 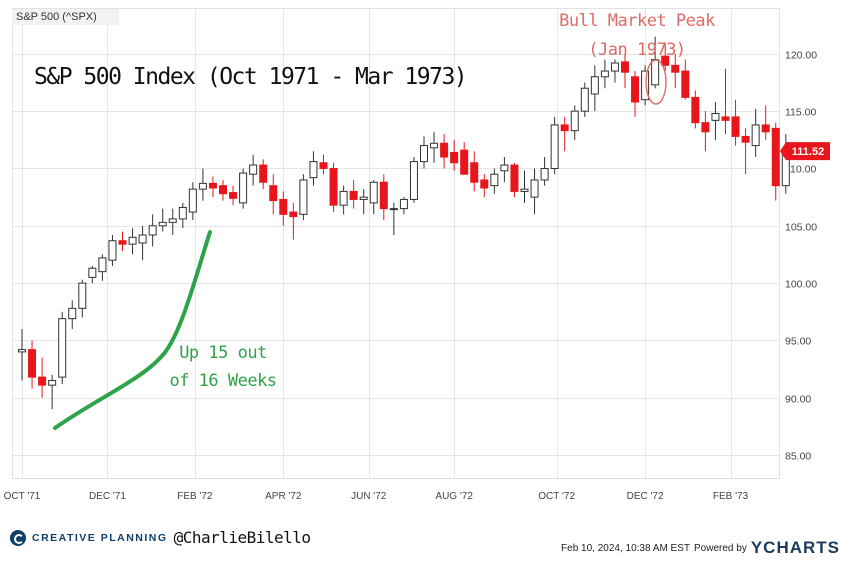 I want to click on ycharts-logo: YCHARTS, so click(x=795, y=547).